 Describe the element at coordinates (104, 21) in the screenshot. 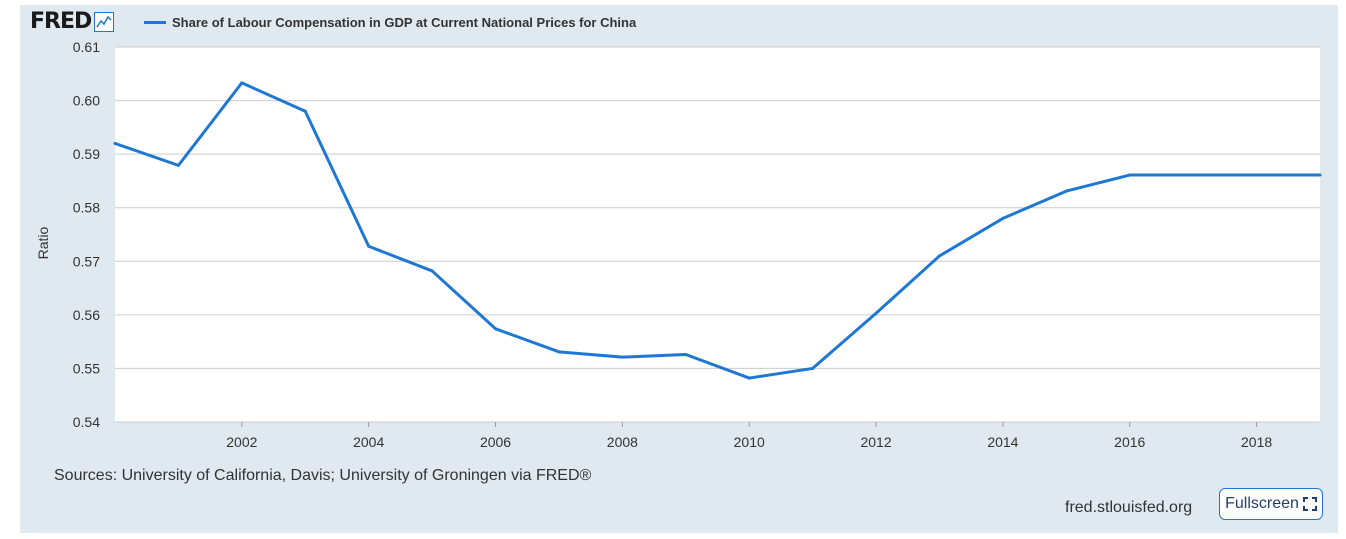

I see `line-chart-icon` at that location.